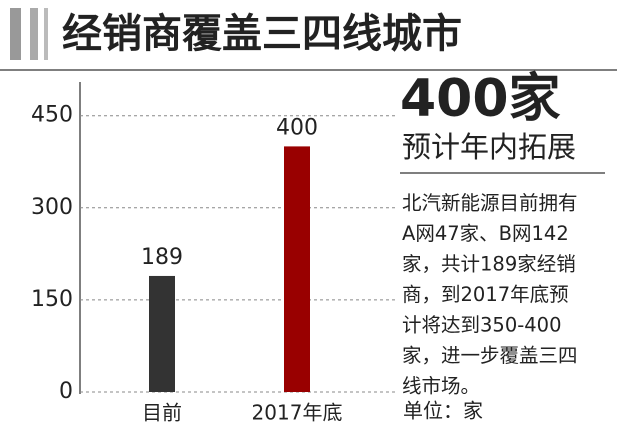  I want to click on value-label: 189, so click(162, 257).